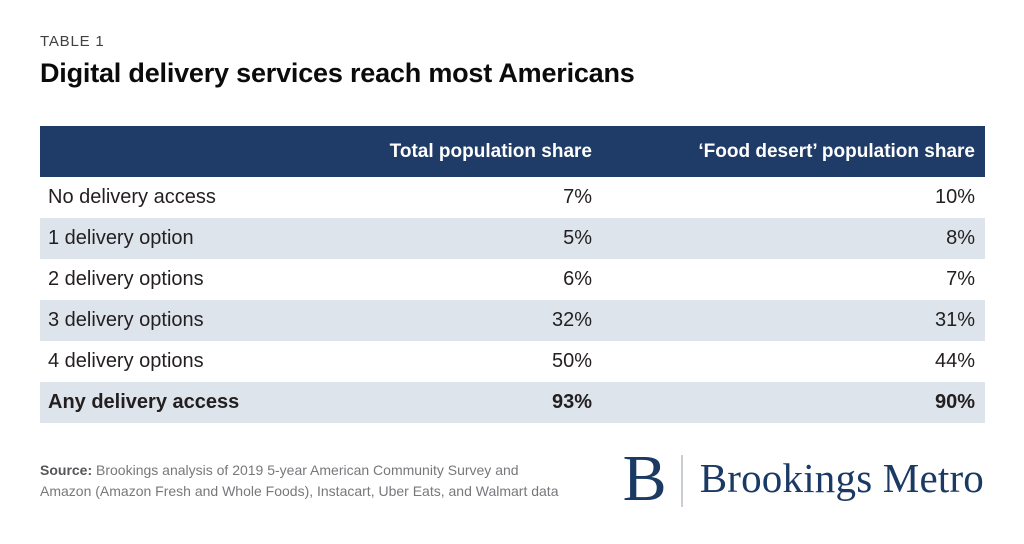 This screenshot has width=1024, height=544. What do you see at coordinates (836, 151) in the screenshot?
I see `header-cell-food-desert-population-share: ‘Food desert’ population share` at bounding box center [836, 151].